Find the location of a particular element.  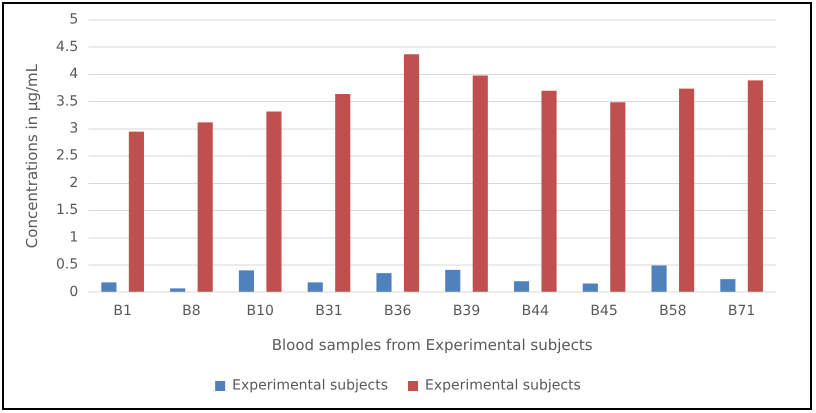

y-tick-label: 2 is located at coordinates (73, 182).